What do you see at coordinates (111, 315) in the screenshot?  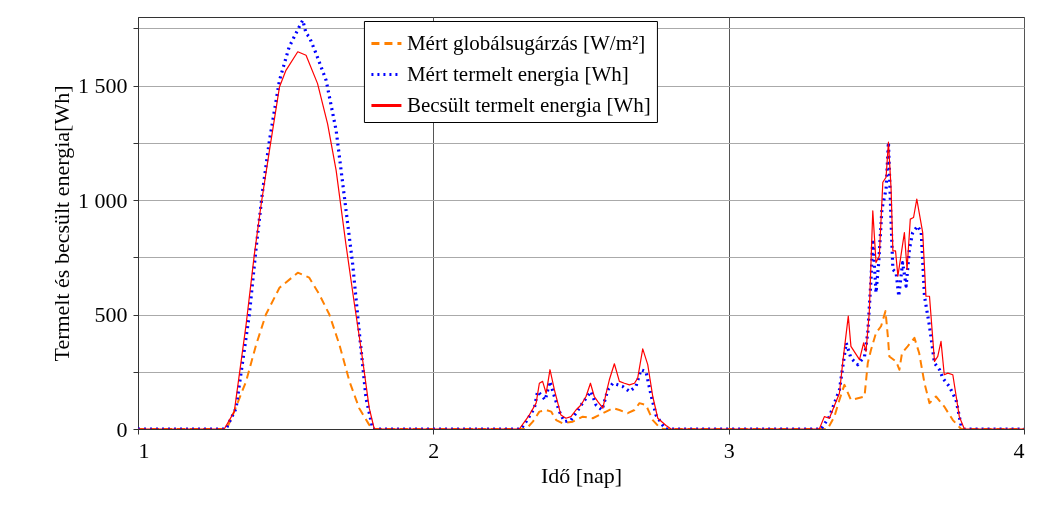 I see `y-tick-label: 500` at bounding box center [111, 315].